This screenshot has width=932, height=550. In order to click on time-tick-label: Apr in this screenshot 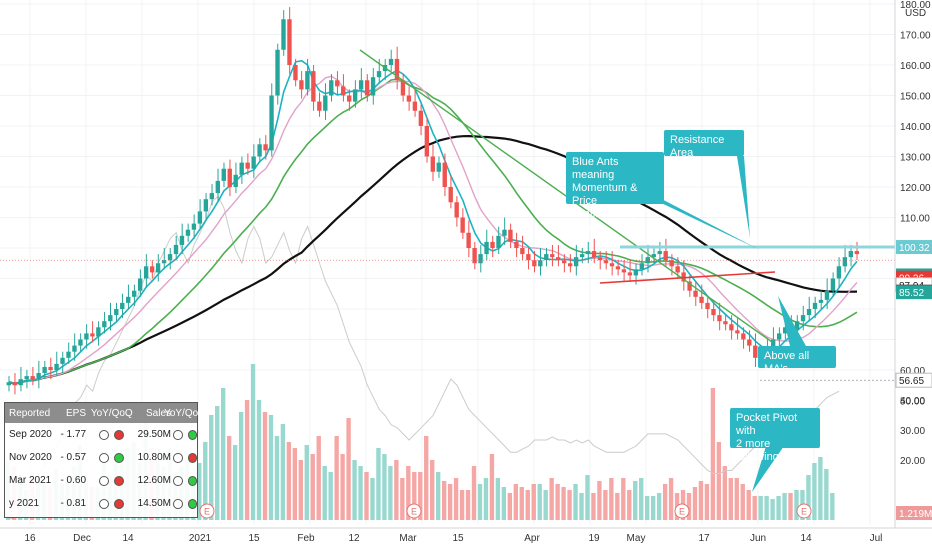, I will do `click(532, 538)`.